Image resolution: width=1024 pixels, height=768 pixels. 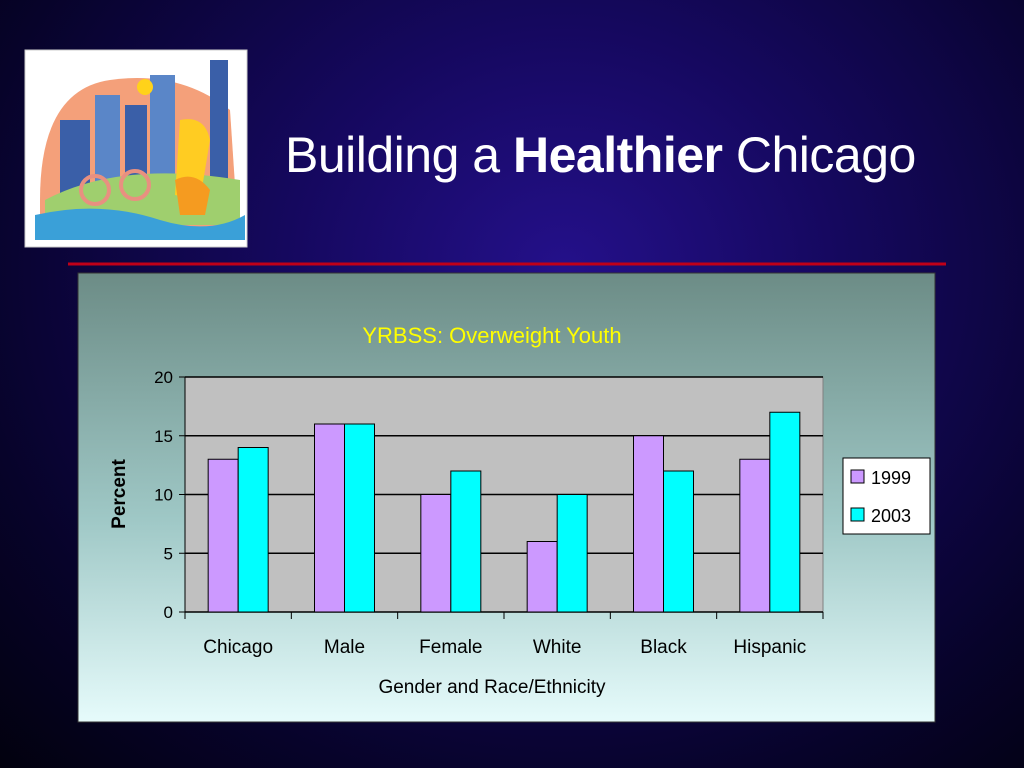 I want to click on x-tick-label: Black, so click(x=663, y=647).